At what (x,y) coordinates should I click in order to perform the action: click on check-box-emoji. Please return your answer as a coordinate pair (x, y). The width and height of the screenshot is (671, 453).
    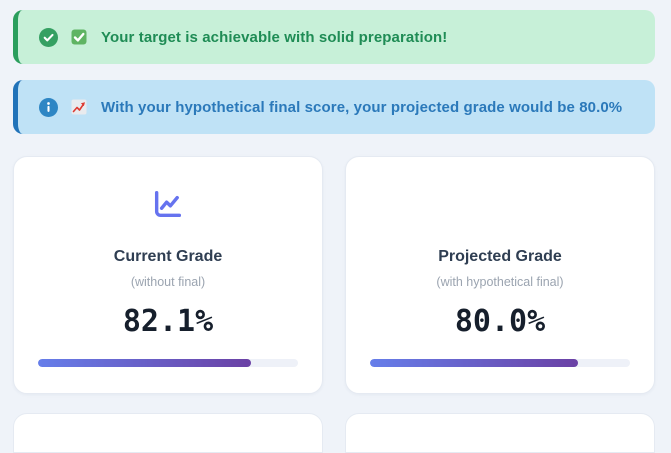
    Looking at the image, I should click on (79, 37).